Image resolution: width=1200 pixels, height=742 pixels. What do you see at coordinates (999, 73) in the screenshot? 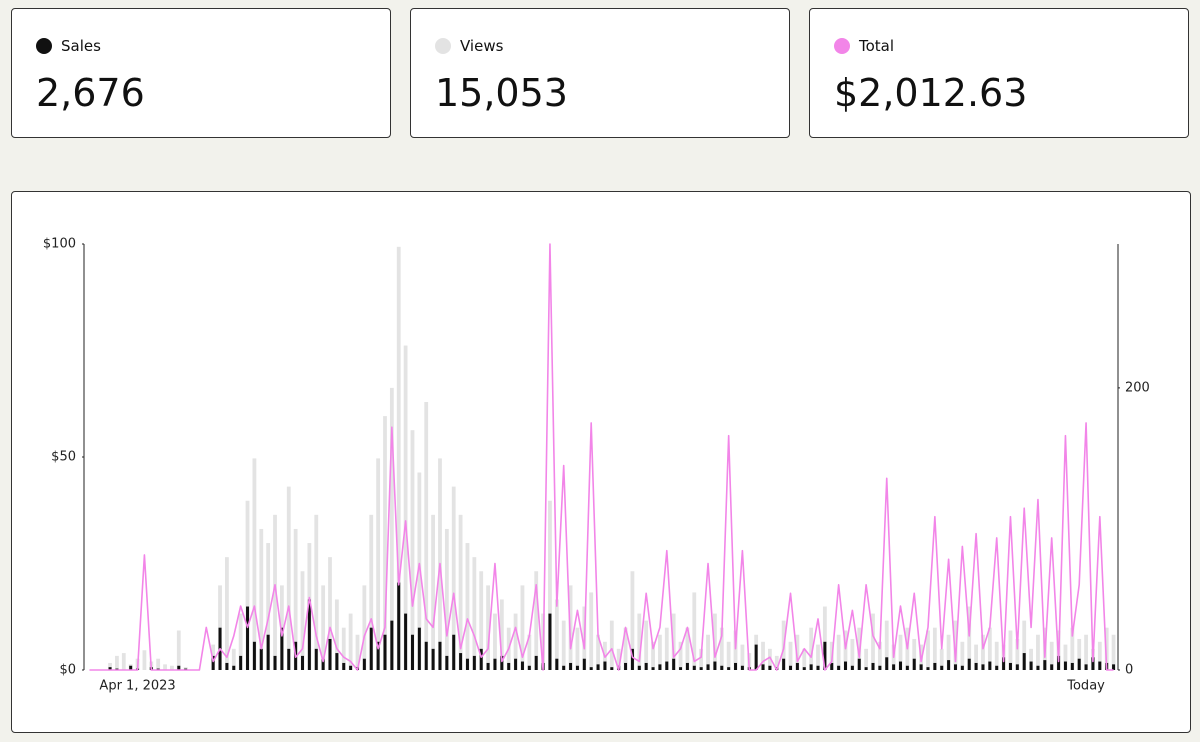
I see `total-card: Total $2,012.63` at bounding box center [999, 73].